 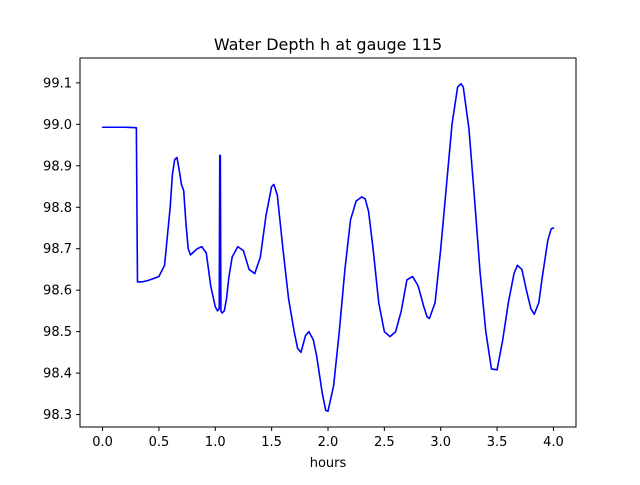 I want to click on y-tick-label: 98.3, so click(x=57, y=415).